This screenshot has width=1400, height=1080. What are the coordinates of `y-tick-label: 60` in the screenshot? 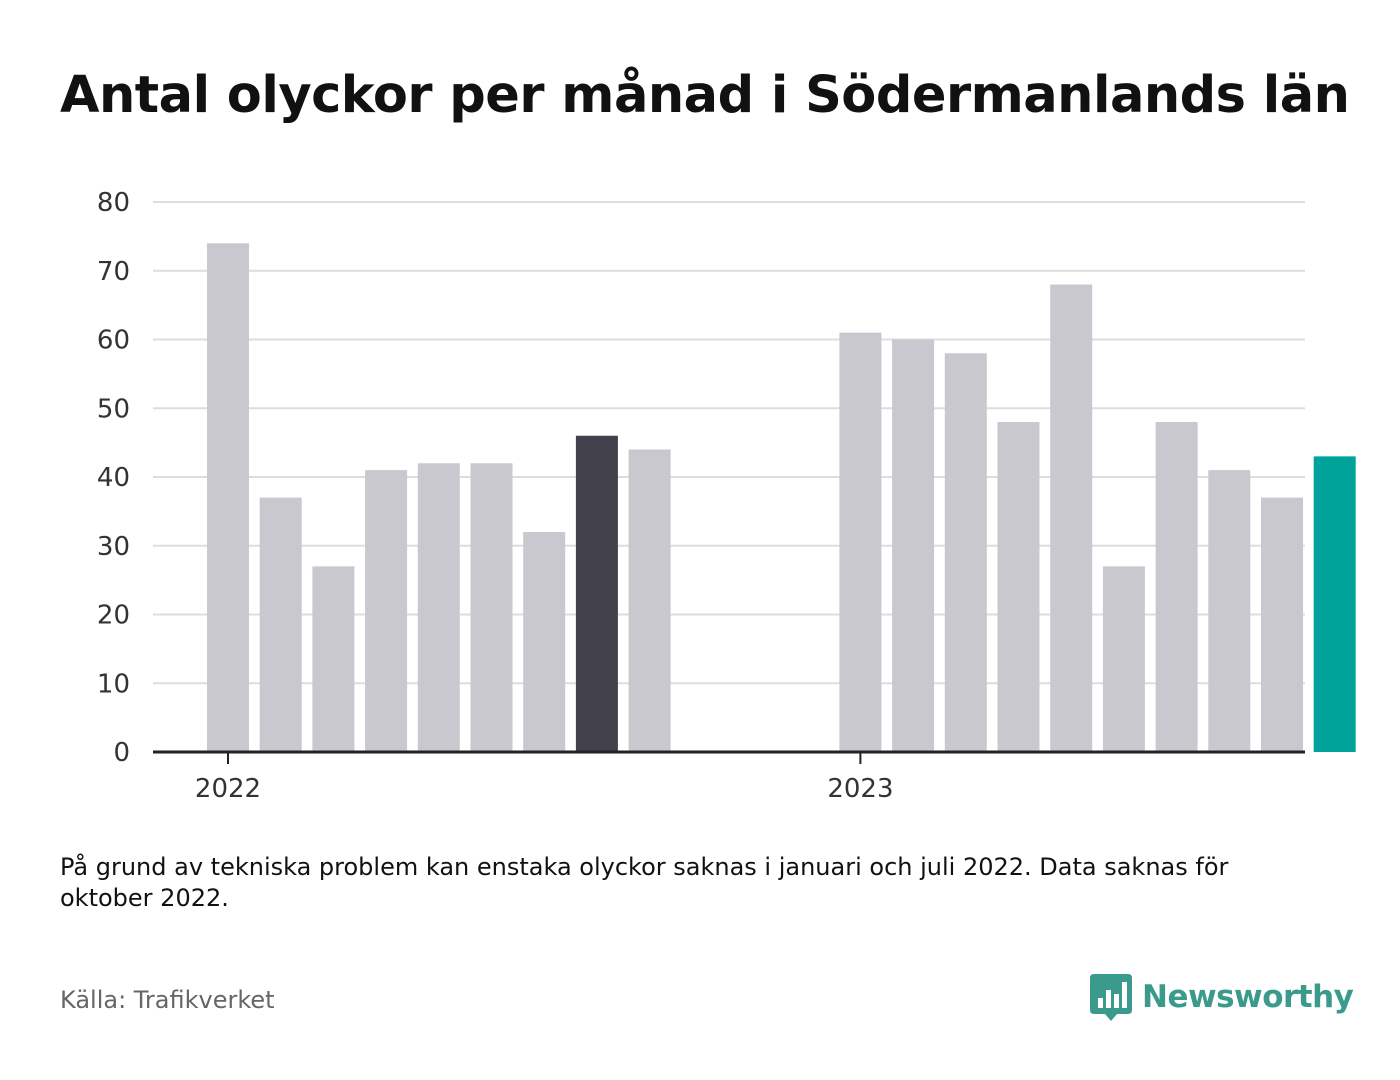 It's located at (113, 341).